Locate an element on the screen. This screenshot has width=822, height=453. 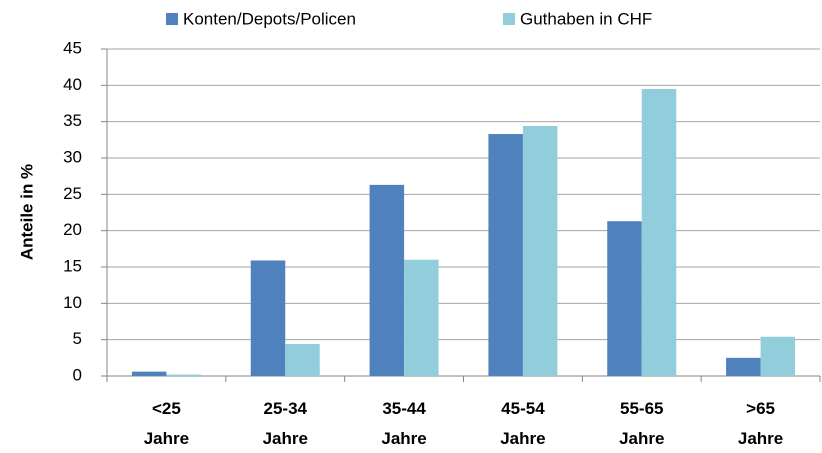
y-tick-label: 40 is located at coordinates (72, 84).